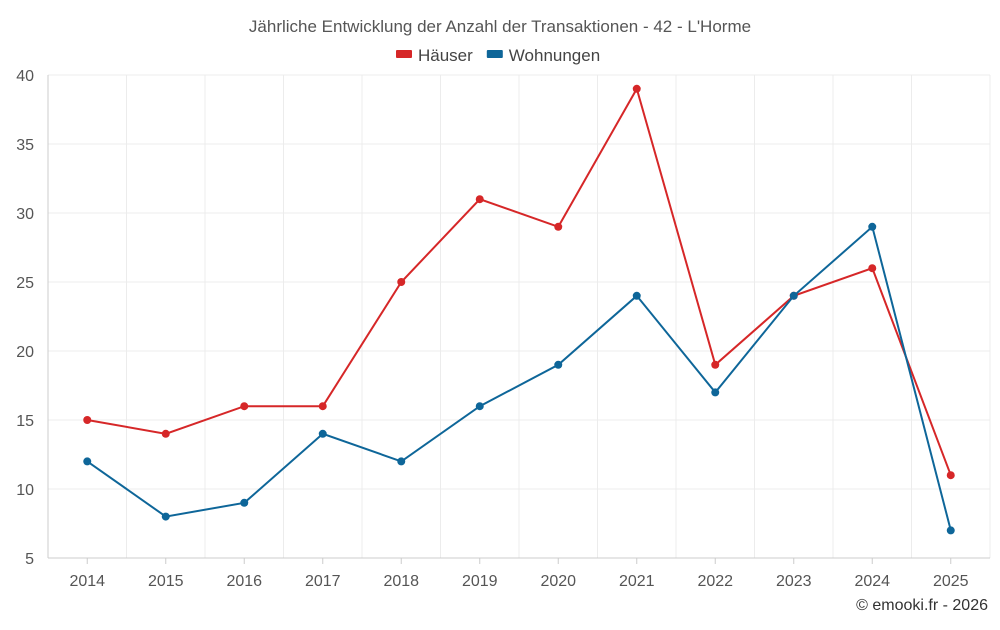 The width and height of the screenshot is (1000, 630). What do you see at coordinates (554, 55) in the screenshot?
I see `legend-label: Wohnungen` at bounding box center [554, 55].